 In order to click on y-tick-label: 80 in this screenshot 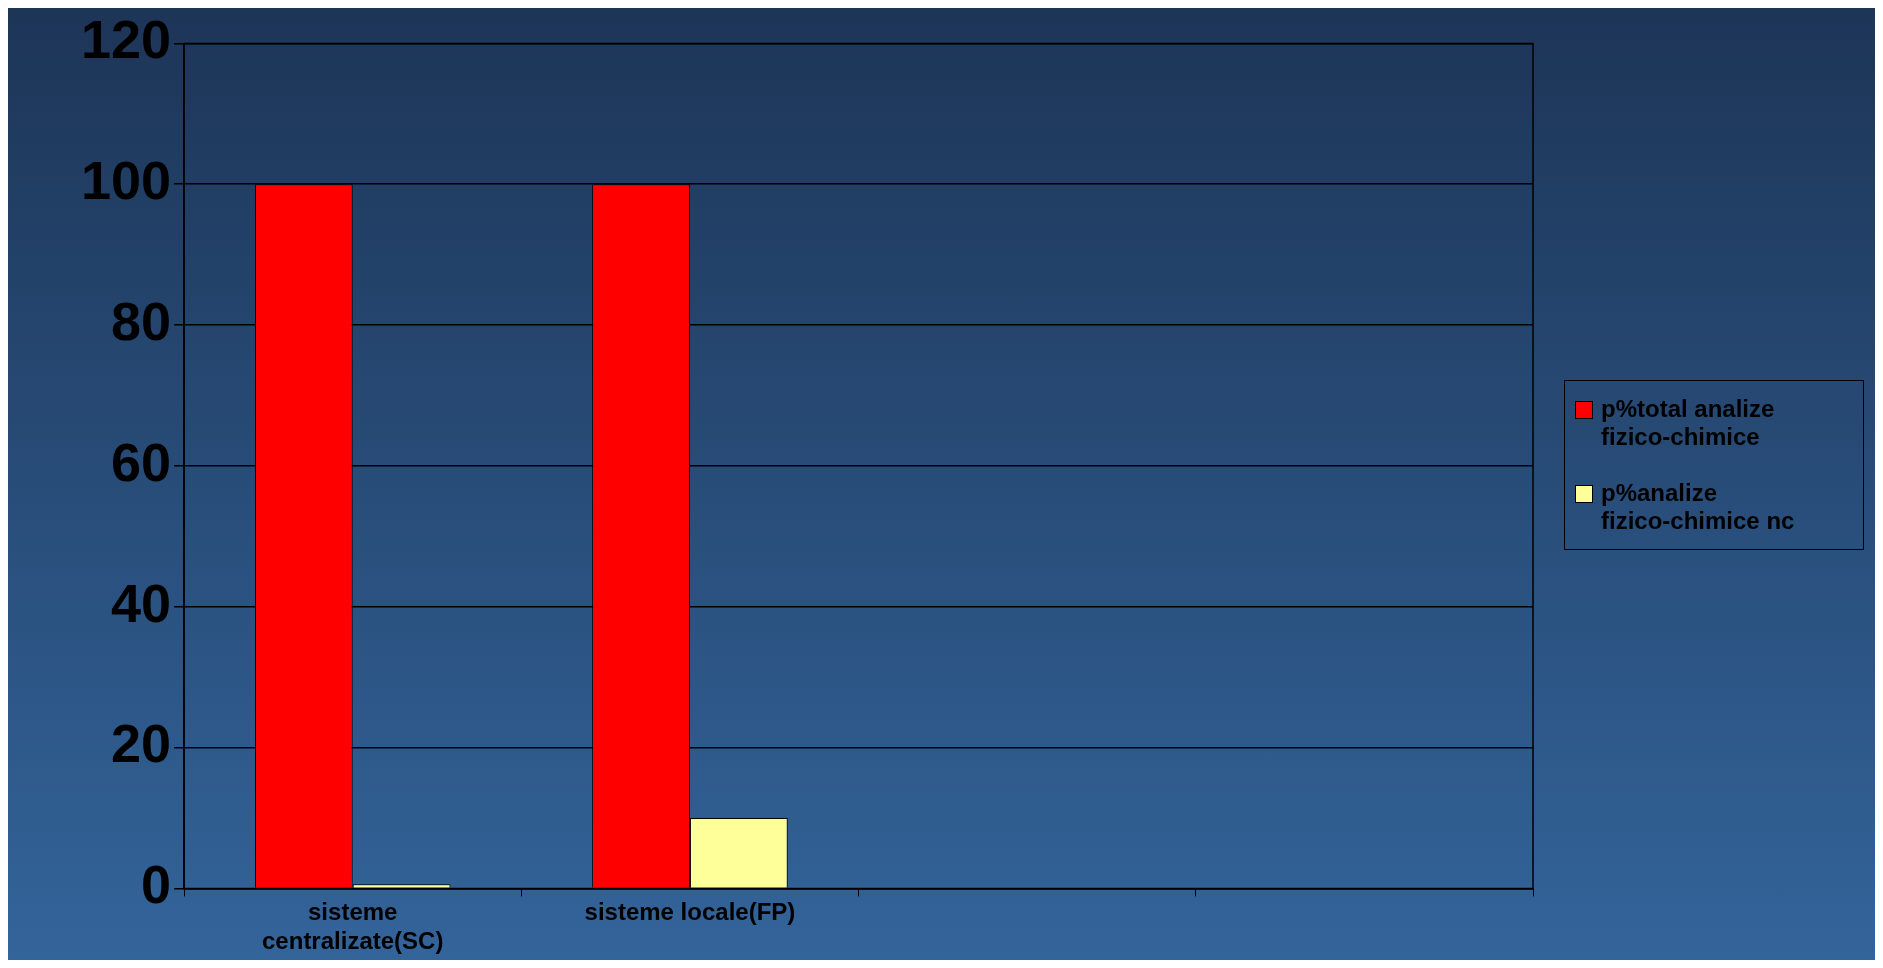, I will do `click(141, 320)`.